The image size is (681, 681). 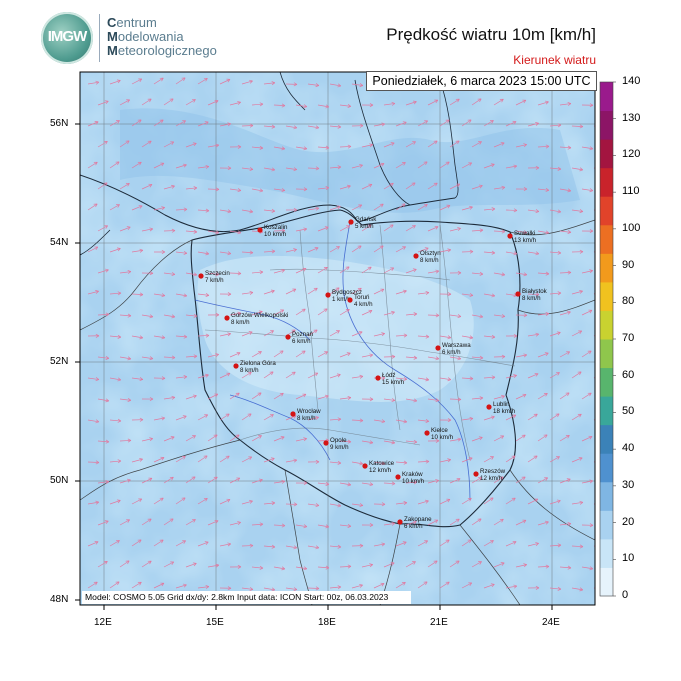 I want to click on imgw-logo, so click(x=67, y=38).